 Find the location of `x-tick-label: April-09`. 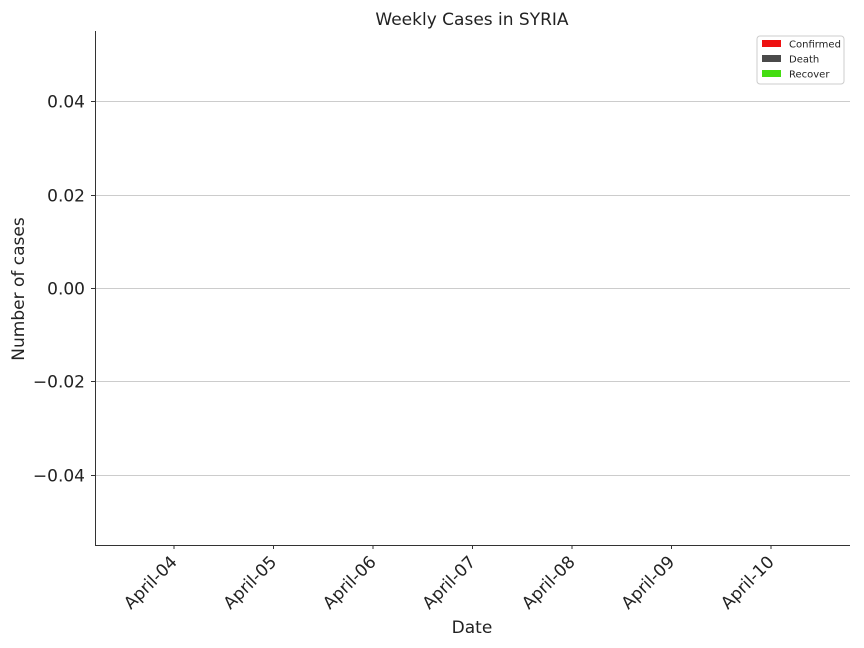

x-tick-label: April-09 is located at coordinates (648, 582).